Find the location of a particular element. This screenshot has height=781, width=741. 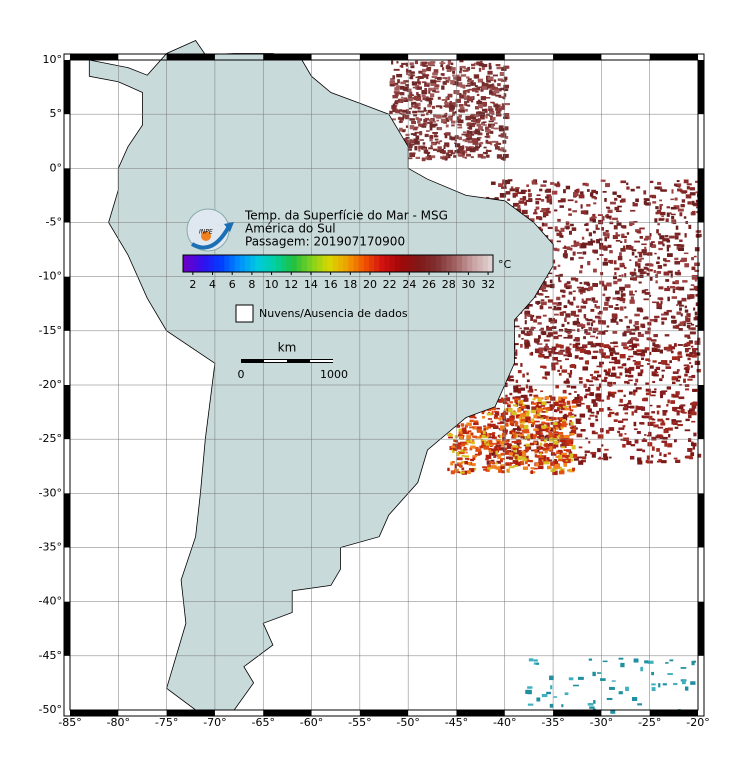

colorbar-tick-label: 24 is located at coordinates (409, 284).